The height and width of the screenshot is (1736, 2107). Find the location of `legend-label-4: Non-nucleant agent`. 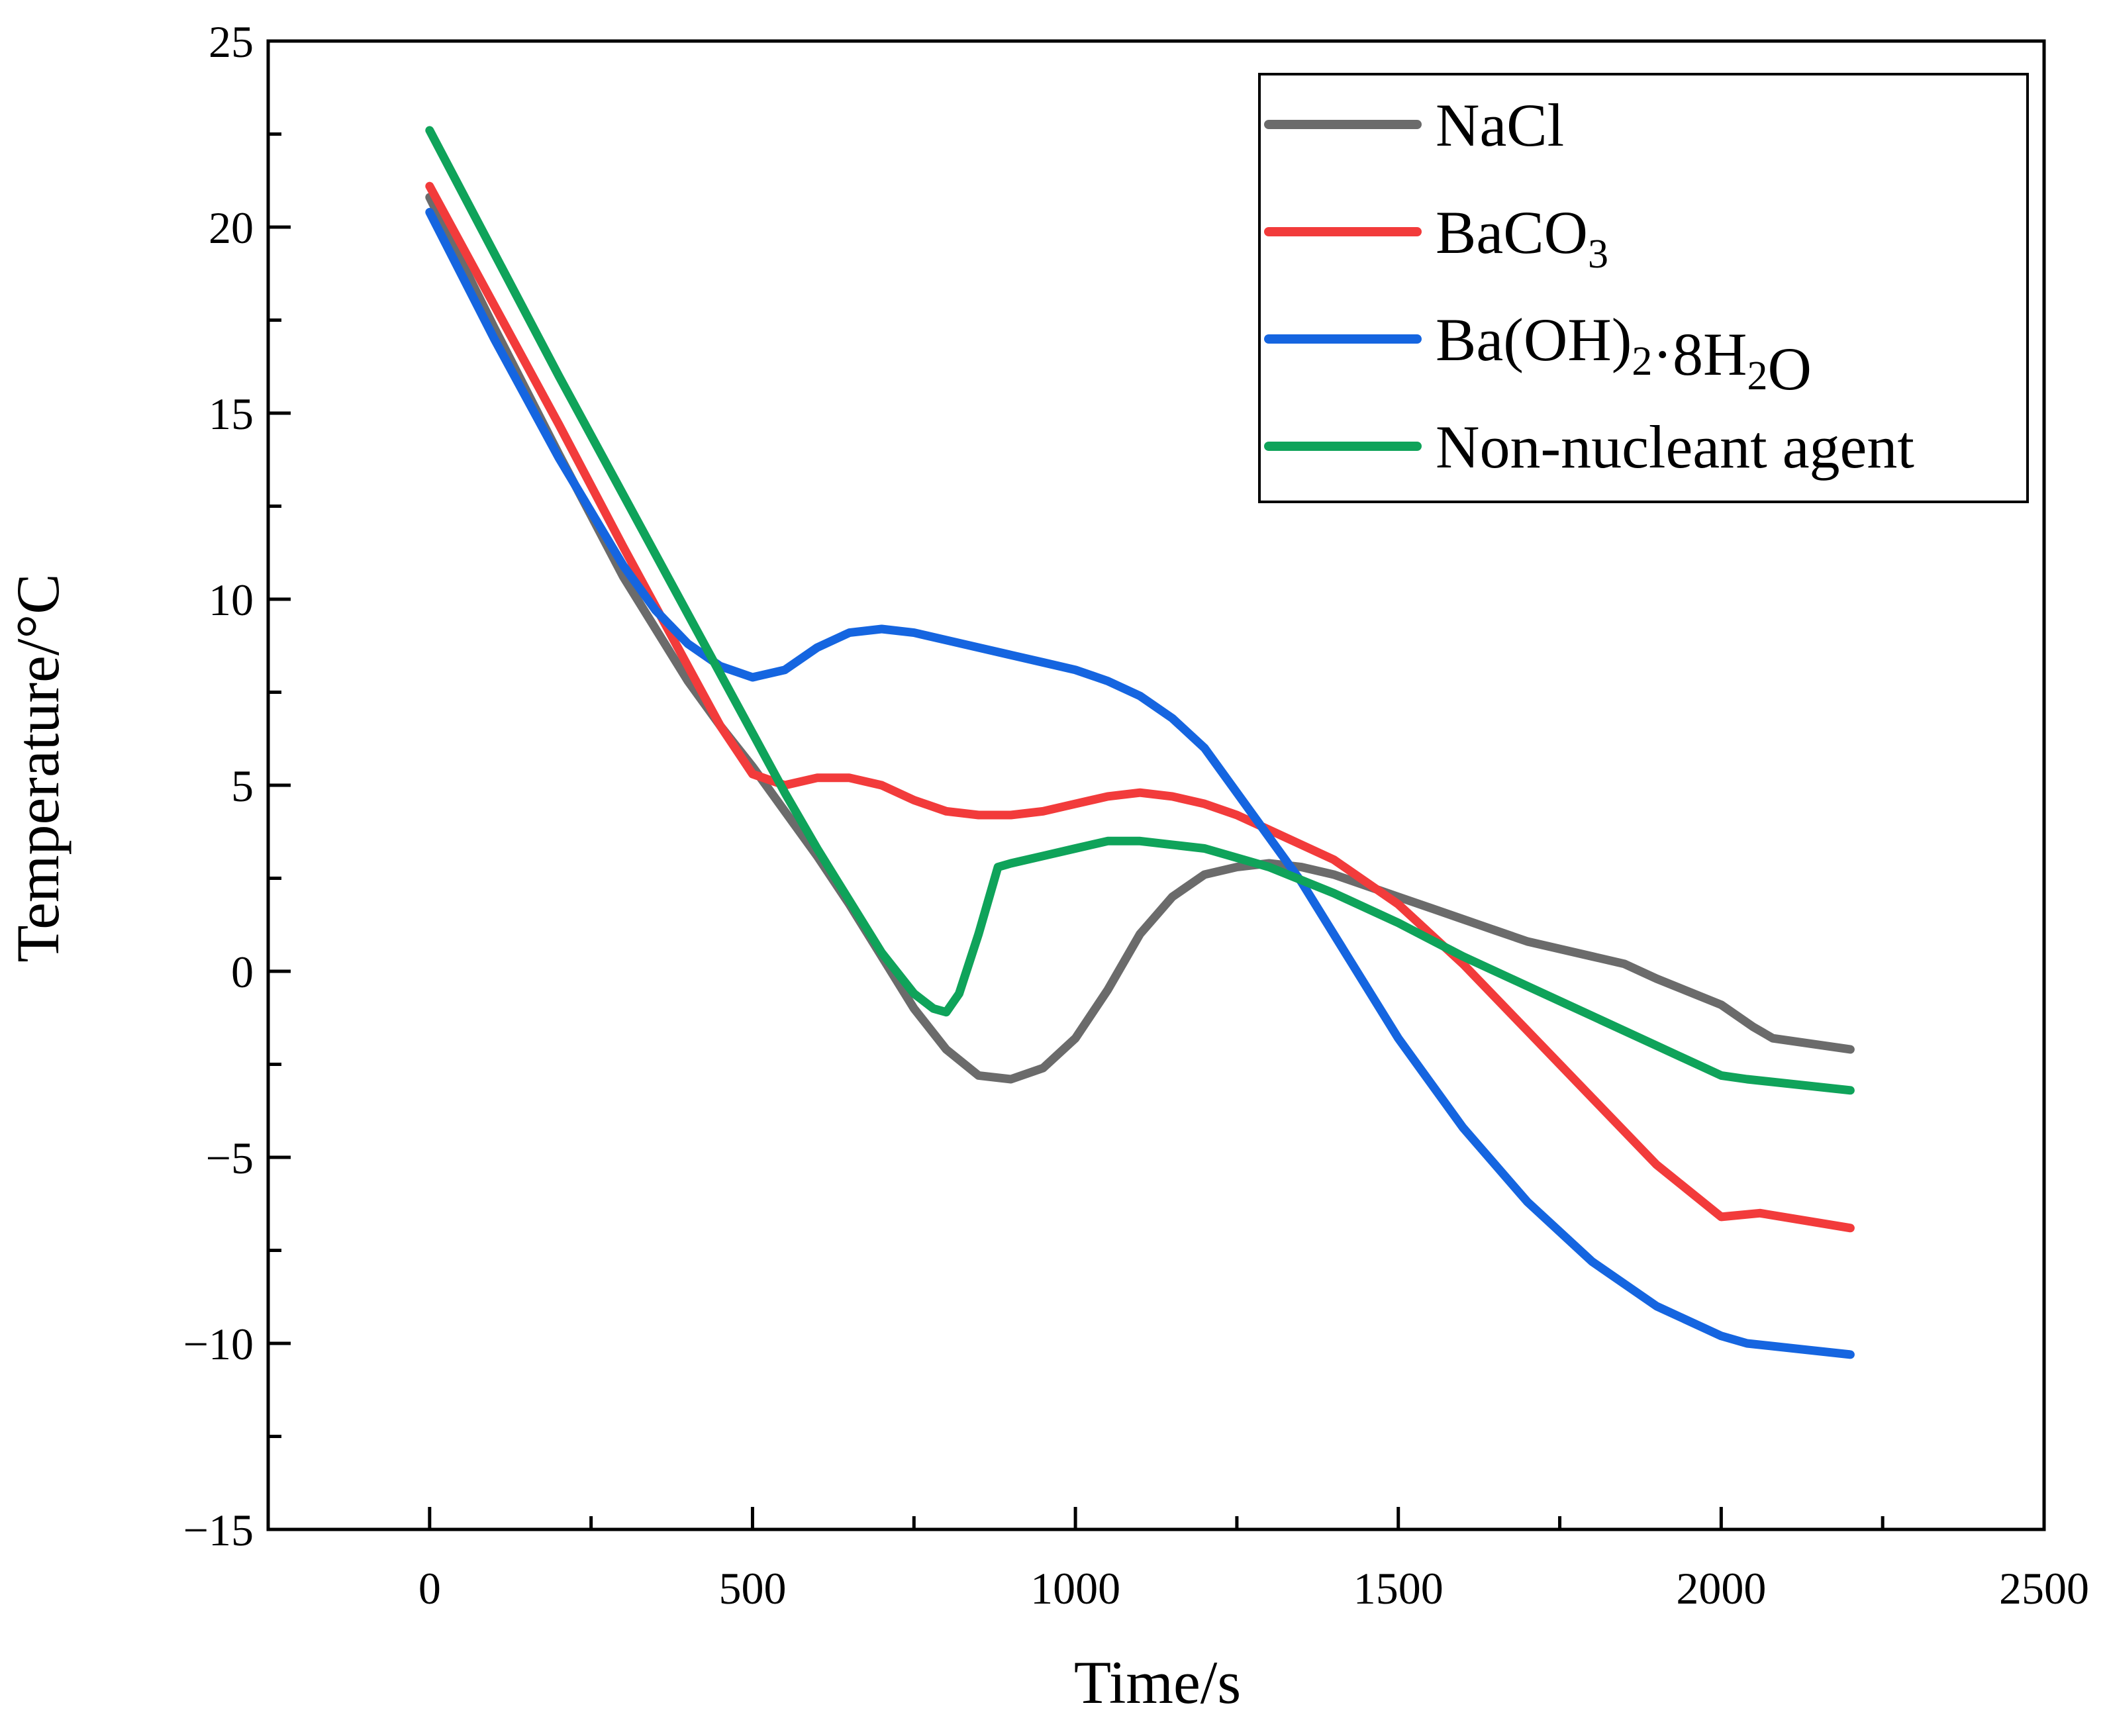

legend-label-4: Non-nucleant agent is located at coordinates (1675, 447).